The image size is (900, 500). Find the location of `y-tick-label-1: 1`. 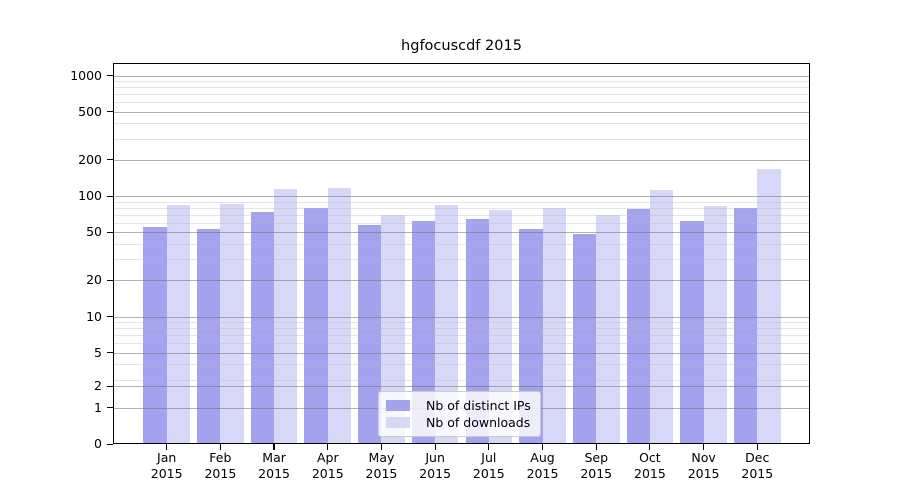

y-tick-label-1: 1 is located at coordinates (98, 407).